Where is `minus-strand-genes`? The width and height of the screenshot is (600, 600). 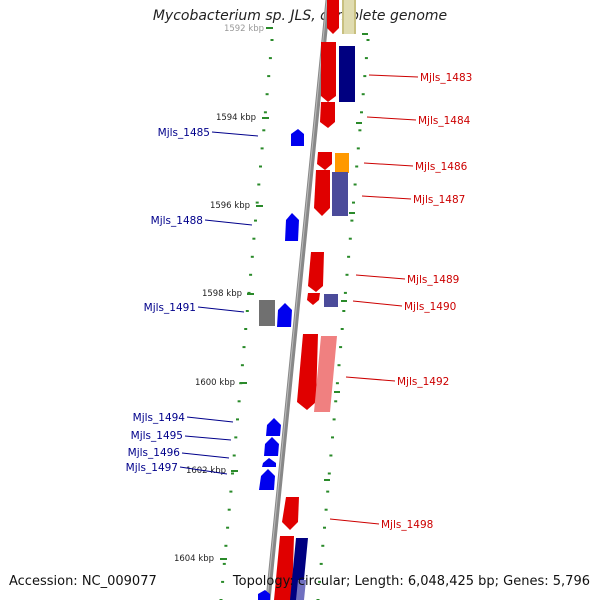
minus-strand-genes is located at coordinates (315, 300).